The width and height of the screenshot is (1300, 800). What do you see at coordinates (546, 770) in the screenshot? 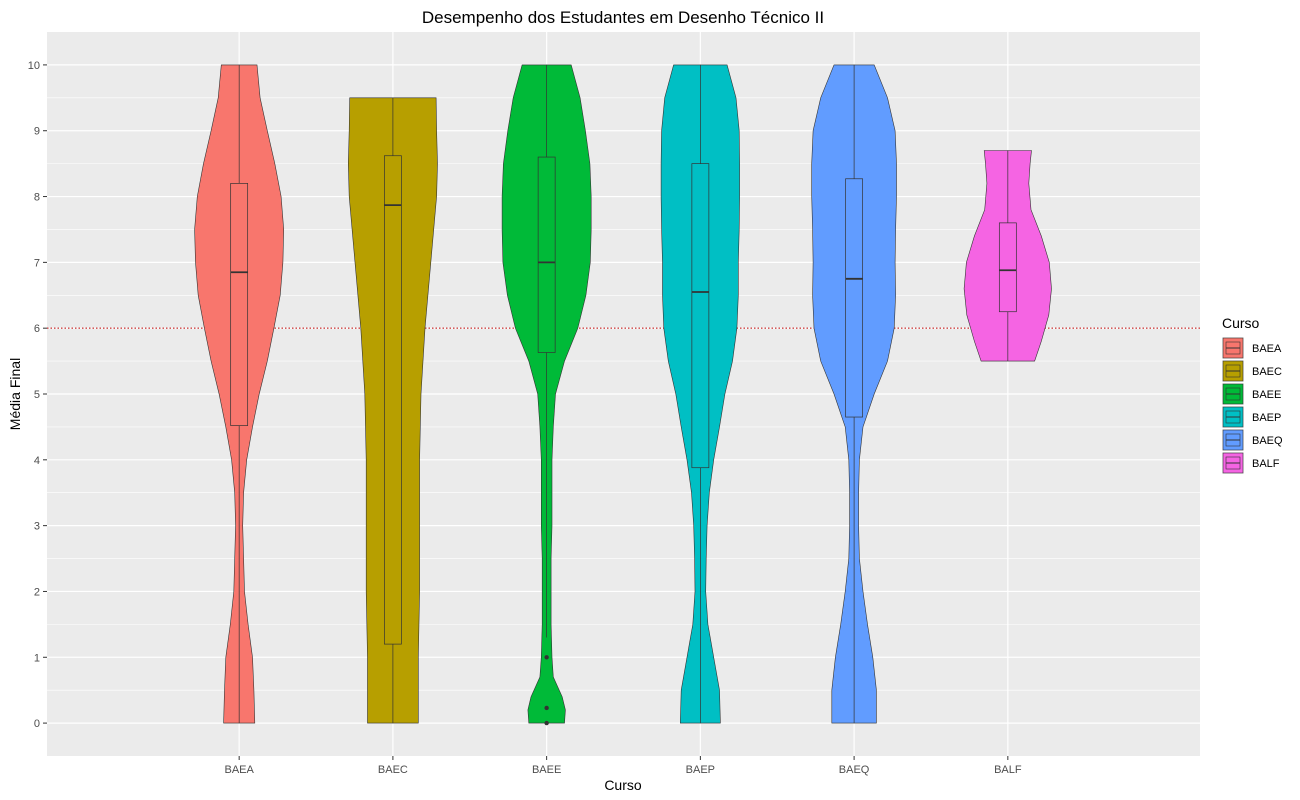
I see `x-tick-label: BAEE` at bounding box center [546, 770].